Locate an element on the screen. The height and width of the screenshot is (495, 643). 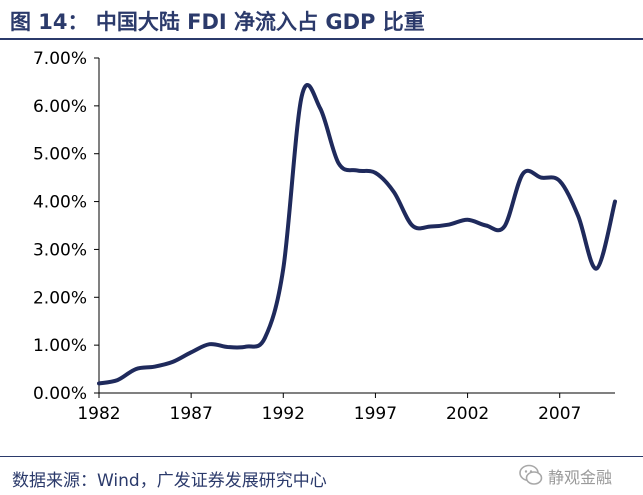
y-tick-label: 5.00% is located at coordinates (60, 155).